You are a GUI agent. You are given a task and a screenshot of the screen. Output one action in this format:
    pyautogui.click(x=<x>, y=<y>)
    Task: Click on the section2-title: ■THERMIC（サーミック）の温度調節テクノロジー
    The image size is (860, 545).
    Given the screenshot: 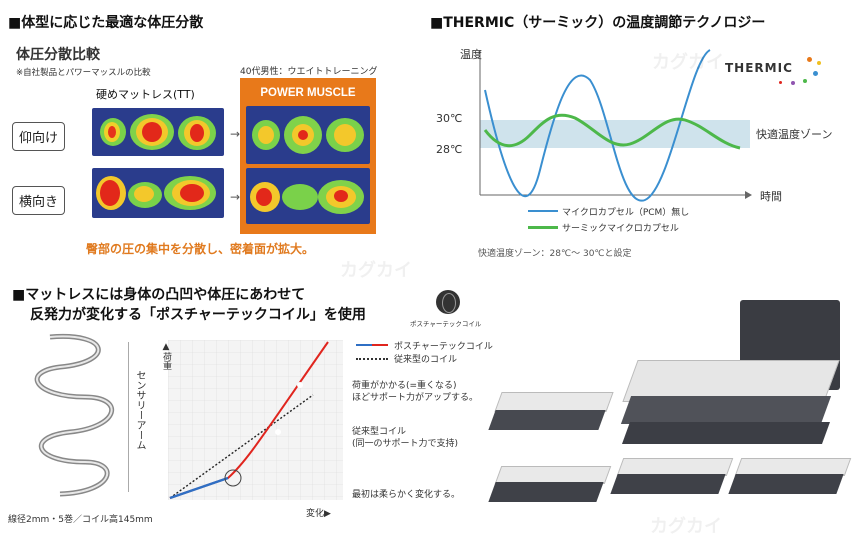 What is the action you would take?
    pyautogui.click(x=598, y=23)
    